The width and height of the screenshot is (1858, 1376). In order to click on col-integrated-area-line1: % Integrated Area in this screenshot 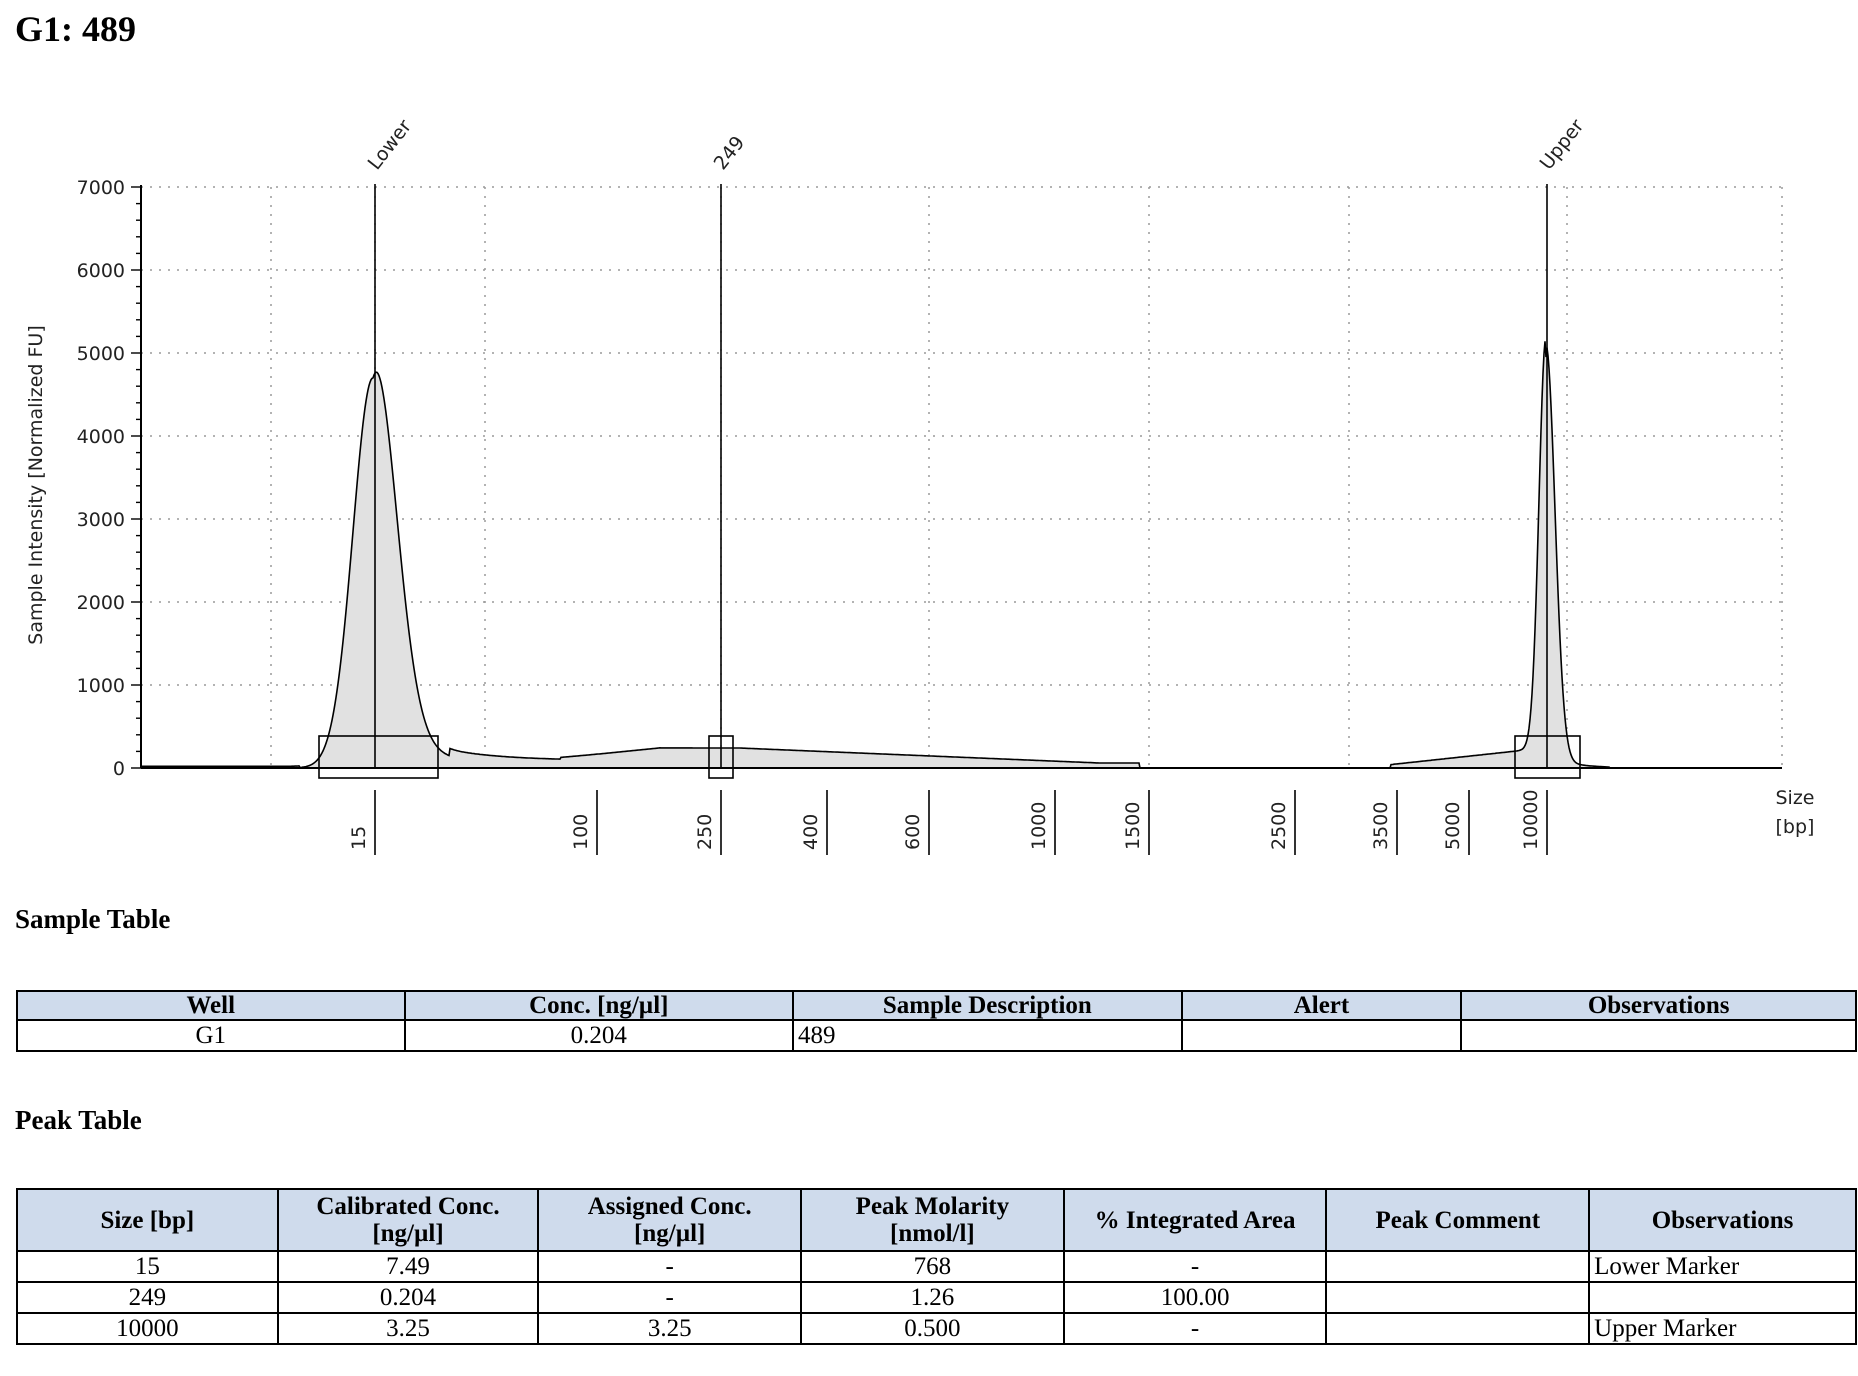, I will do `click(1195, 1220)`.